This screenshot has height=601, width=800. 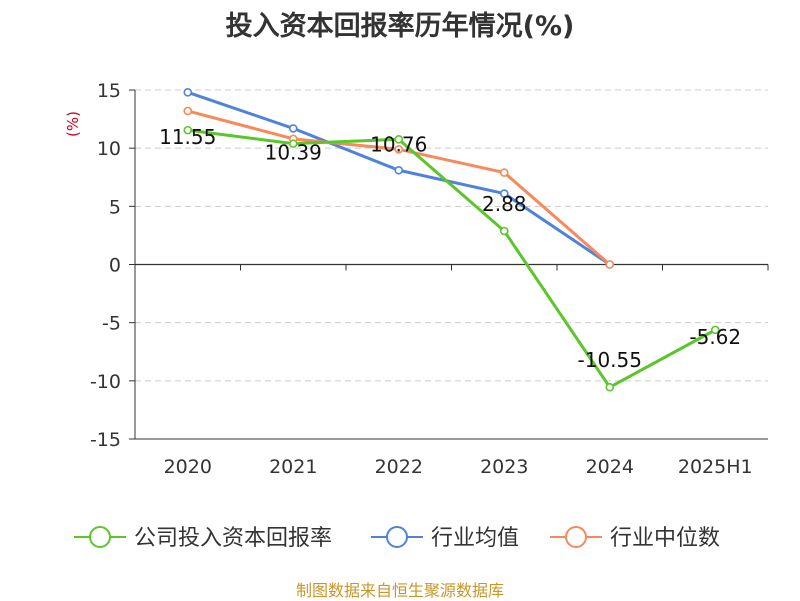 I want to click on x-tick-label: 2025H1, so click(x=715, y=467).